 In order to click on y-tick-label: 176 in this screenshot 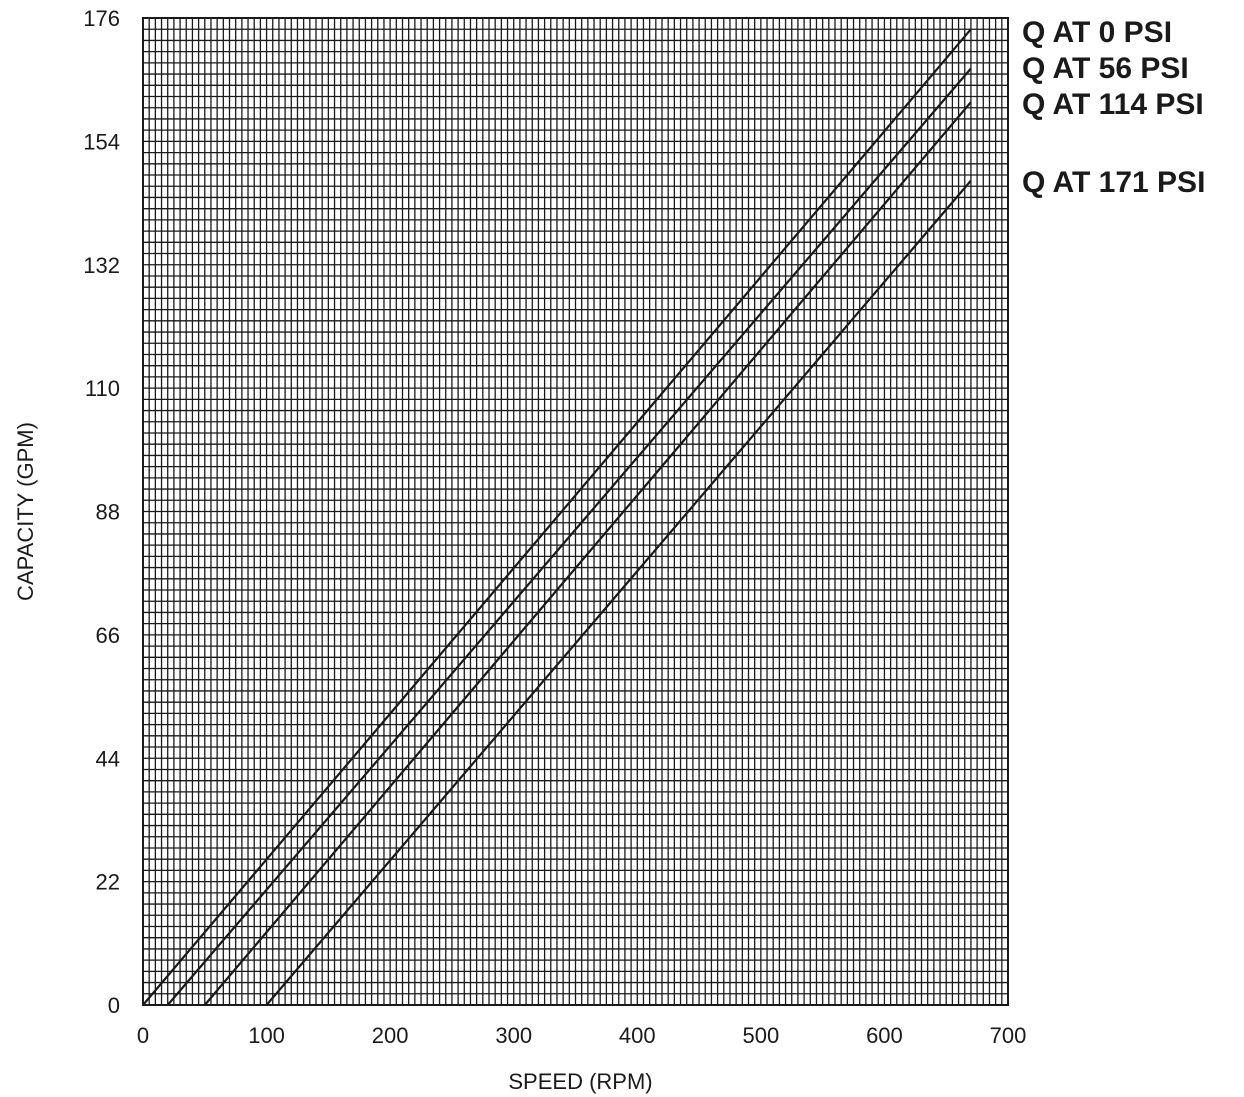, I will do `click(101, 18)`.